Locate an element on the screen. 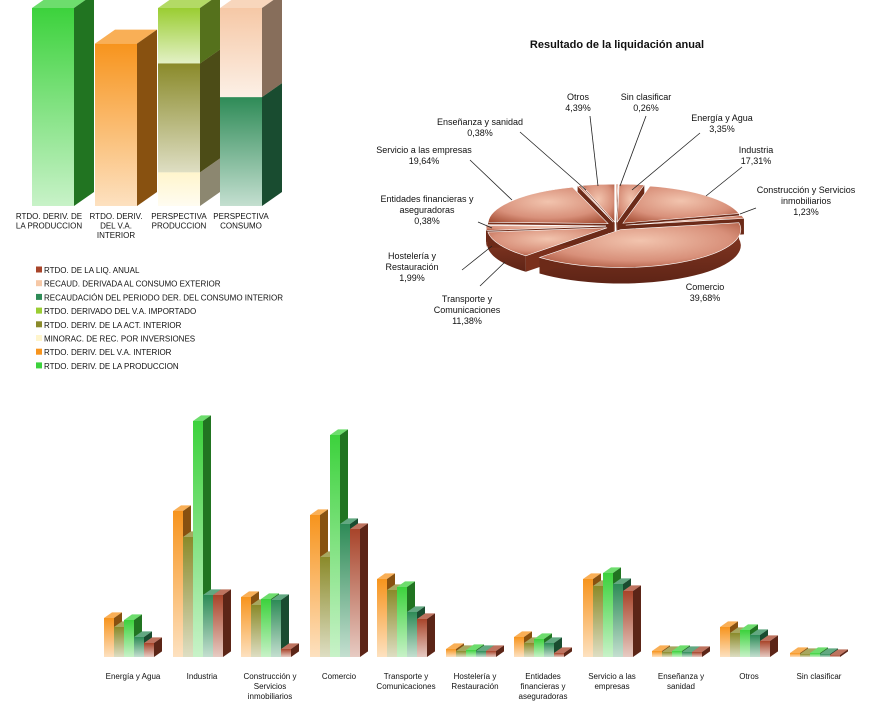 This screenshot has width=873, height=710. legend-label: RECAUD. DERIVADA AL CONSUMO EXTERIOR is located at coordinates (132, 284).